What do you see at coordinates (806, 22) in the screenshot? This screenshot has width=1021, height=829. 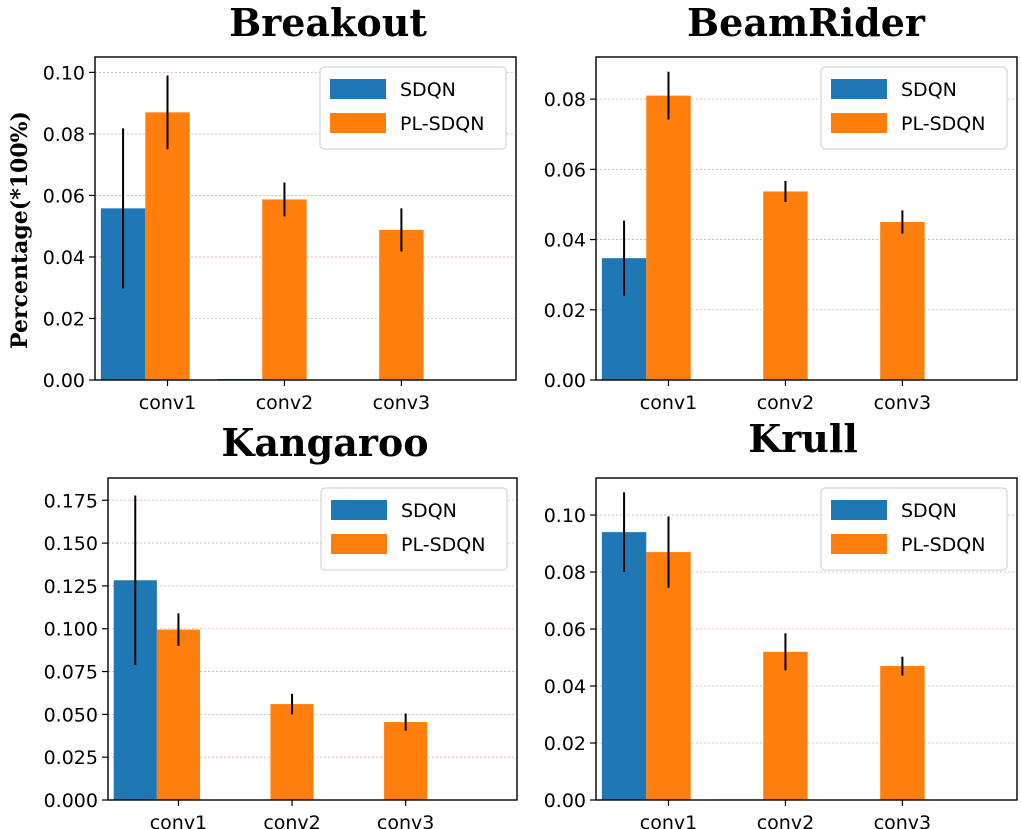 I see `chart-title: BeamRider` at bounding box center [806, 22].